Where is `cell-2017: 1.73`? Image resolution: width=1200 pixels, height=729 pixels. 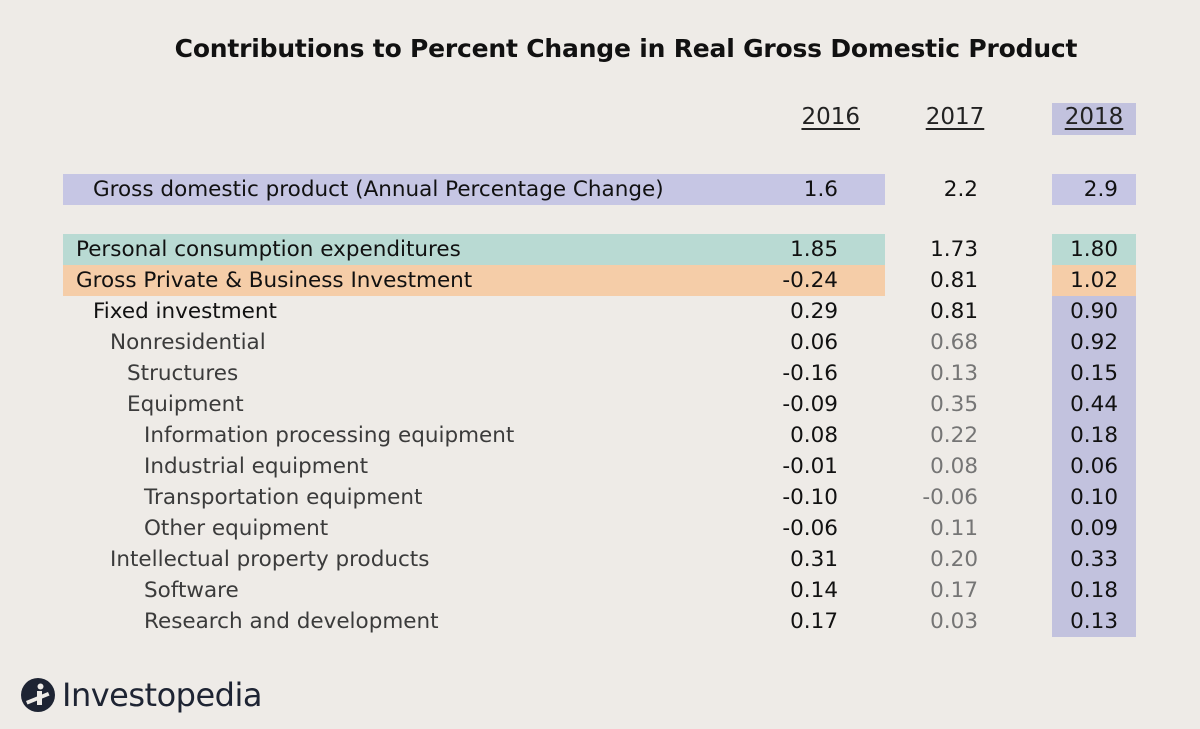 cell-2017: 1.73 is located at coordinates (954, 249).